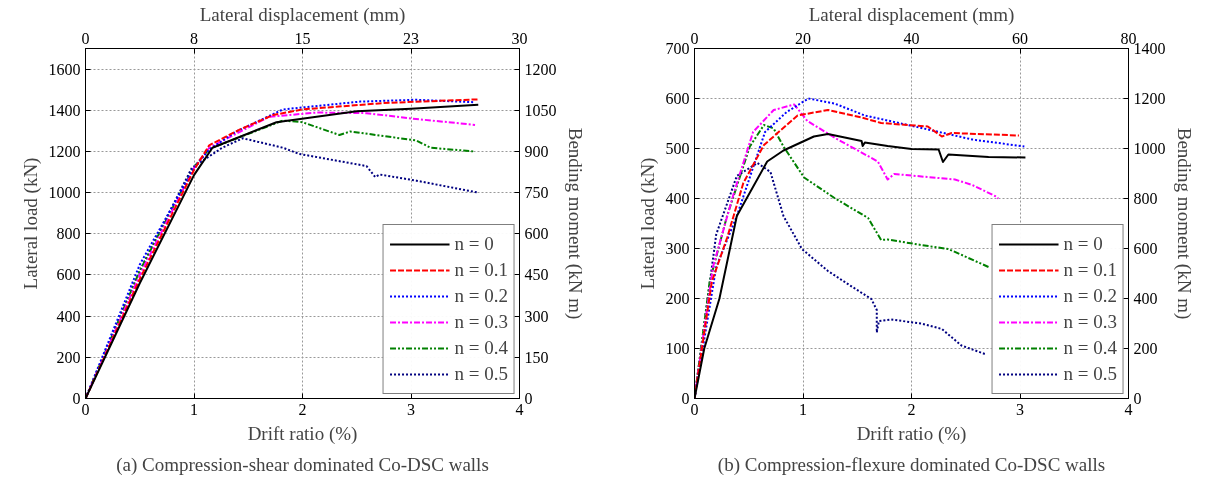 This screenshot has width=1218, height=479. What do you see at coordinates (68, 234) in the screenshot?
I see `y-tick-label: 800` at bounding box center [68, 234].